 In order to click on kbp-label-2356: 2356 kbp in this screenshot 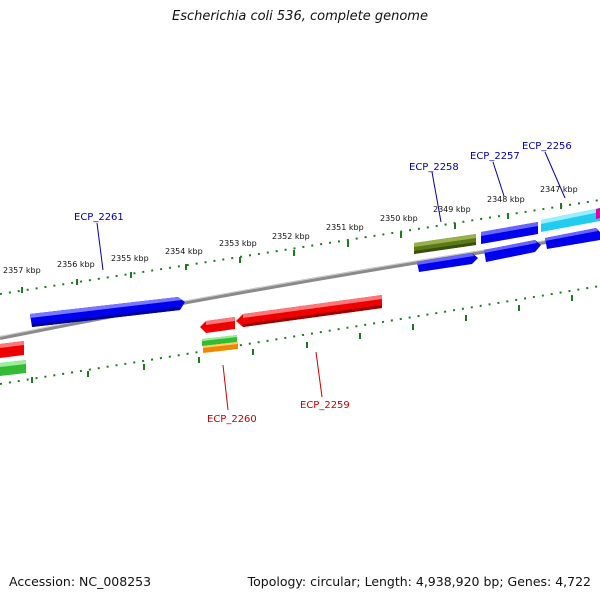, I will do `click(76, 264)`.